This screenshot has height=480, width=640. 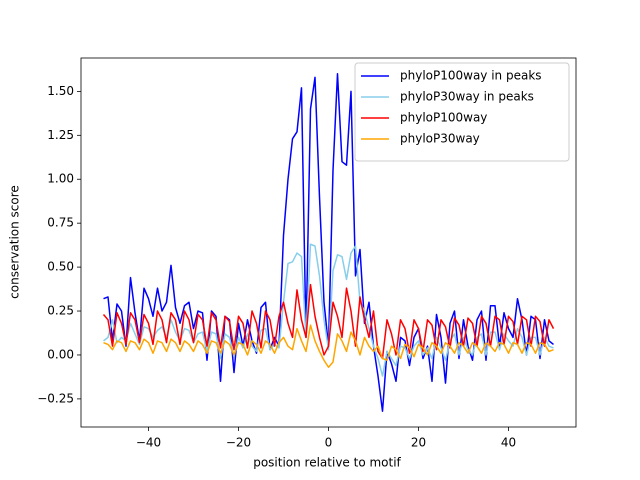 I want to click on y-tick-label: 1.25, so click(x=60, y=135).